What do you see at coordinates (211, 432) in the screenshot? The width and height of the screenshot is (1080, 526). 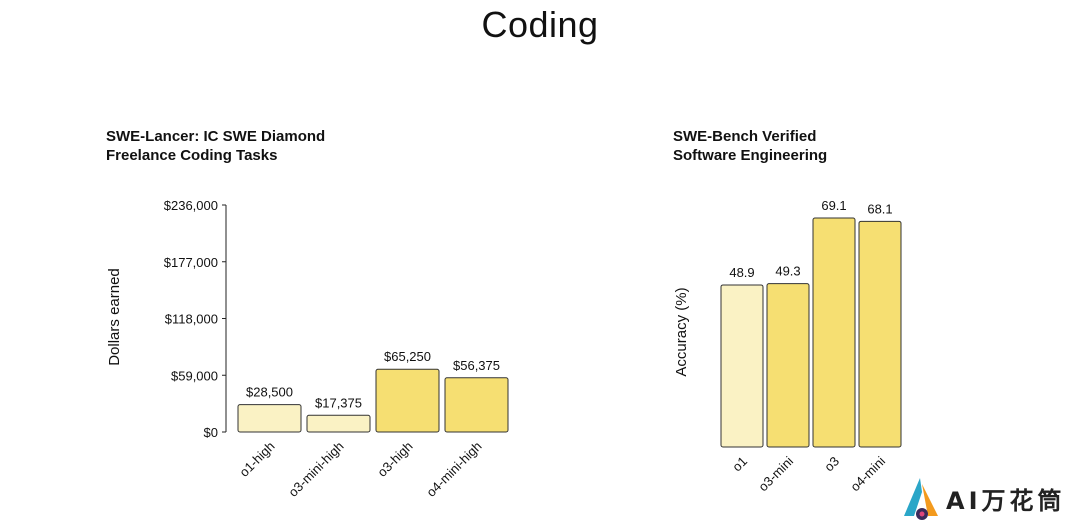 I see `y-tick-label: $0` at bounding box center [211, 432].